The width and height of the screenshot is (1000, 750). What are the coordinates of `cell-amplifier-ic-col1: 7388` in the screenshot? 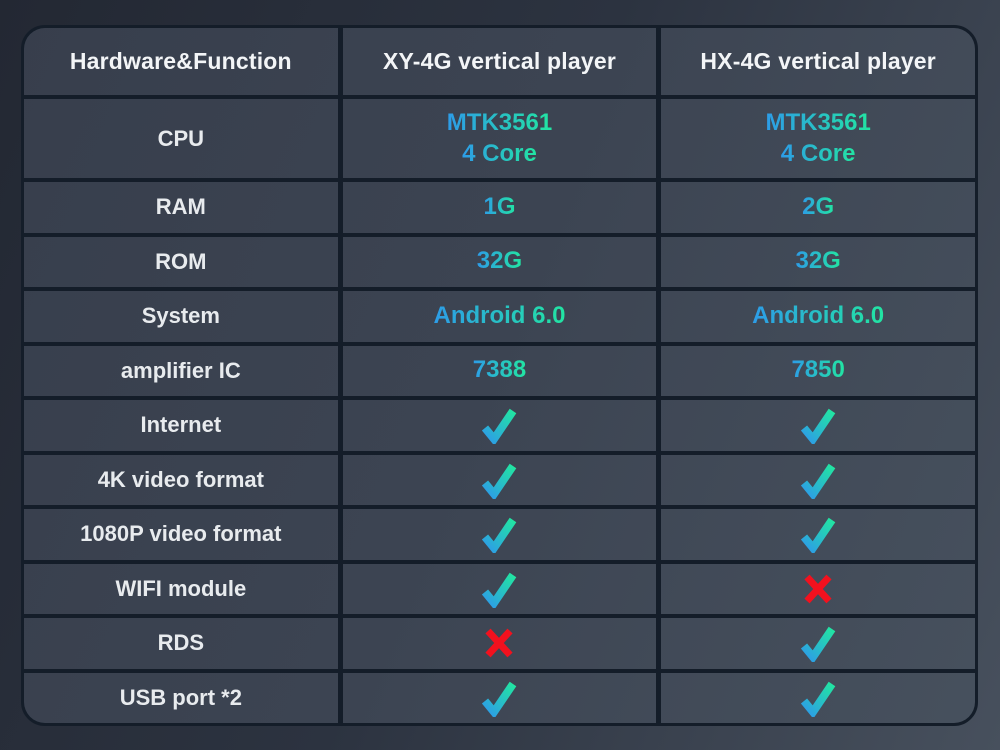 It's located at (499, 370).